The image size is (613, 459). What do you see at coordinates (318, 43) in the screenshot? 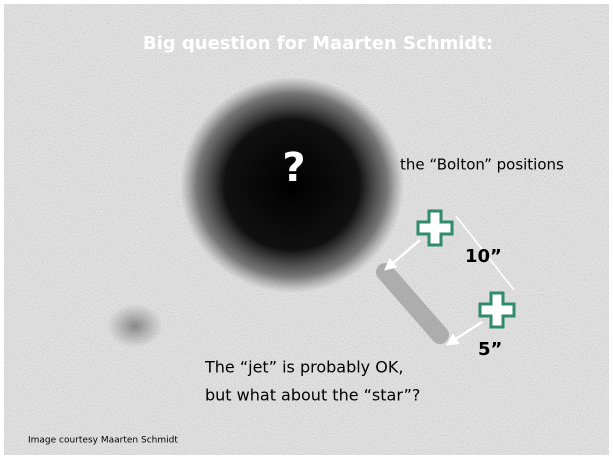
I see `slide-title: Big question for Maarten Schmidt:` at bounding box center [318, 43].